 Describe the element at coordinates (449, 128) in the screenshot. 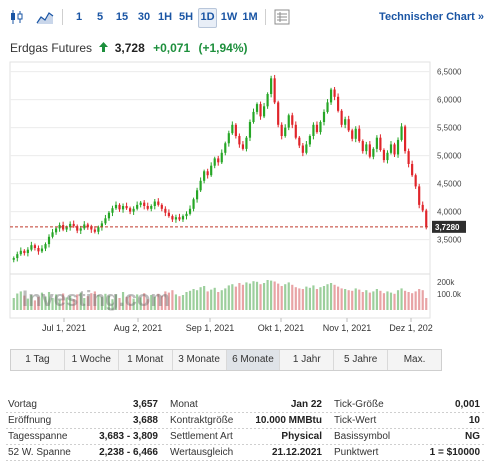

I see `y-tick-label: 5,5000` at that location.